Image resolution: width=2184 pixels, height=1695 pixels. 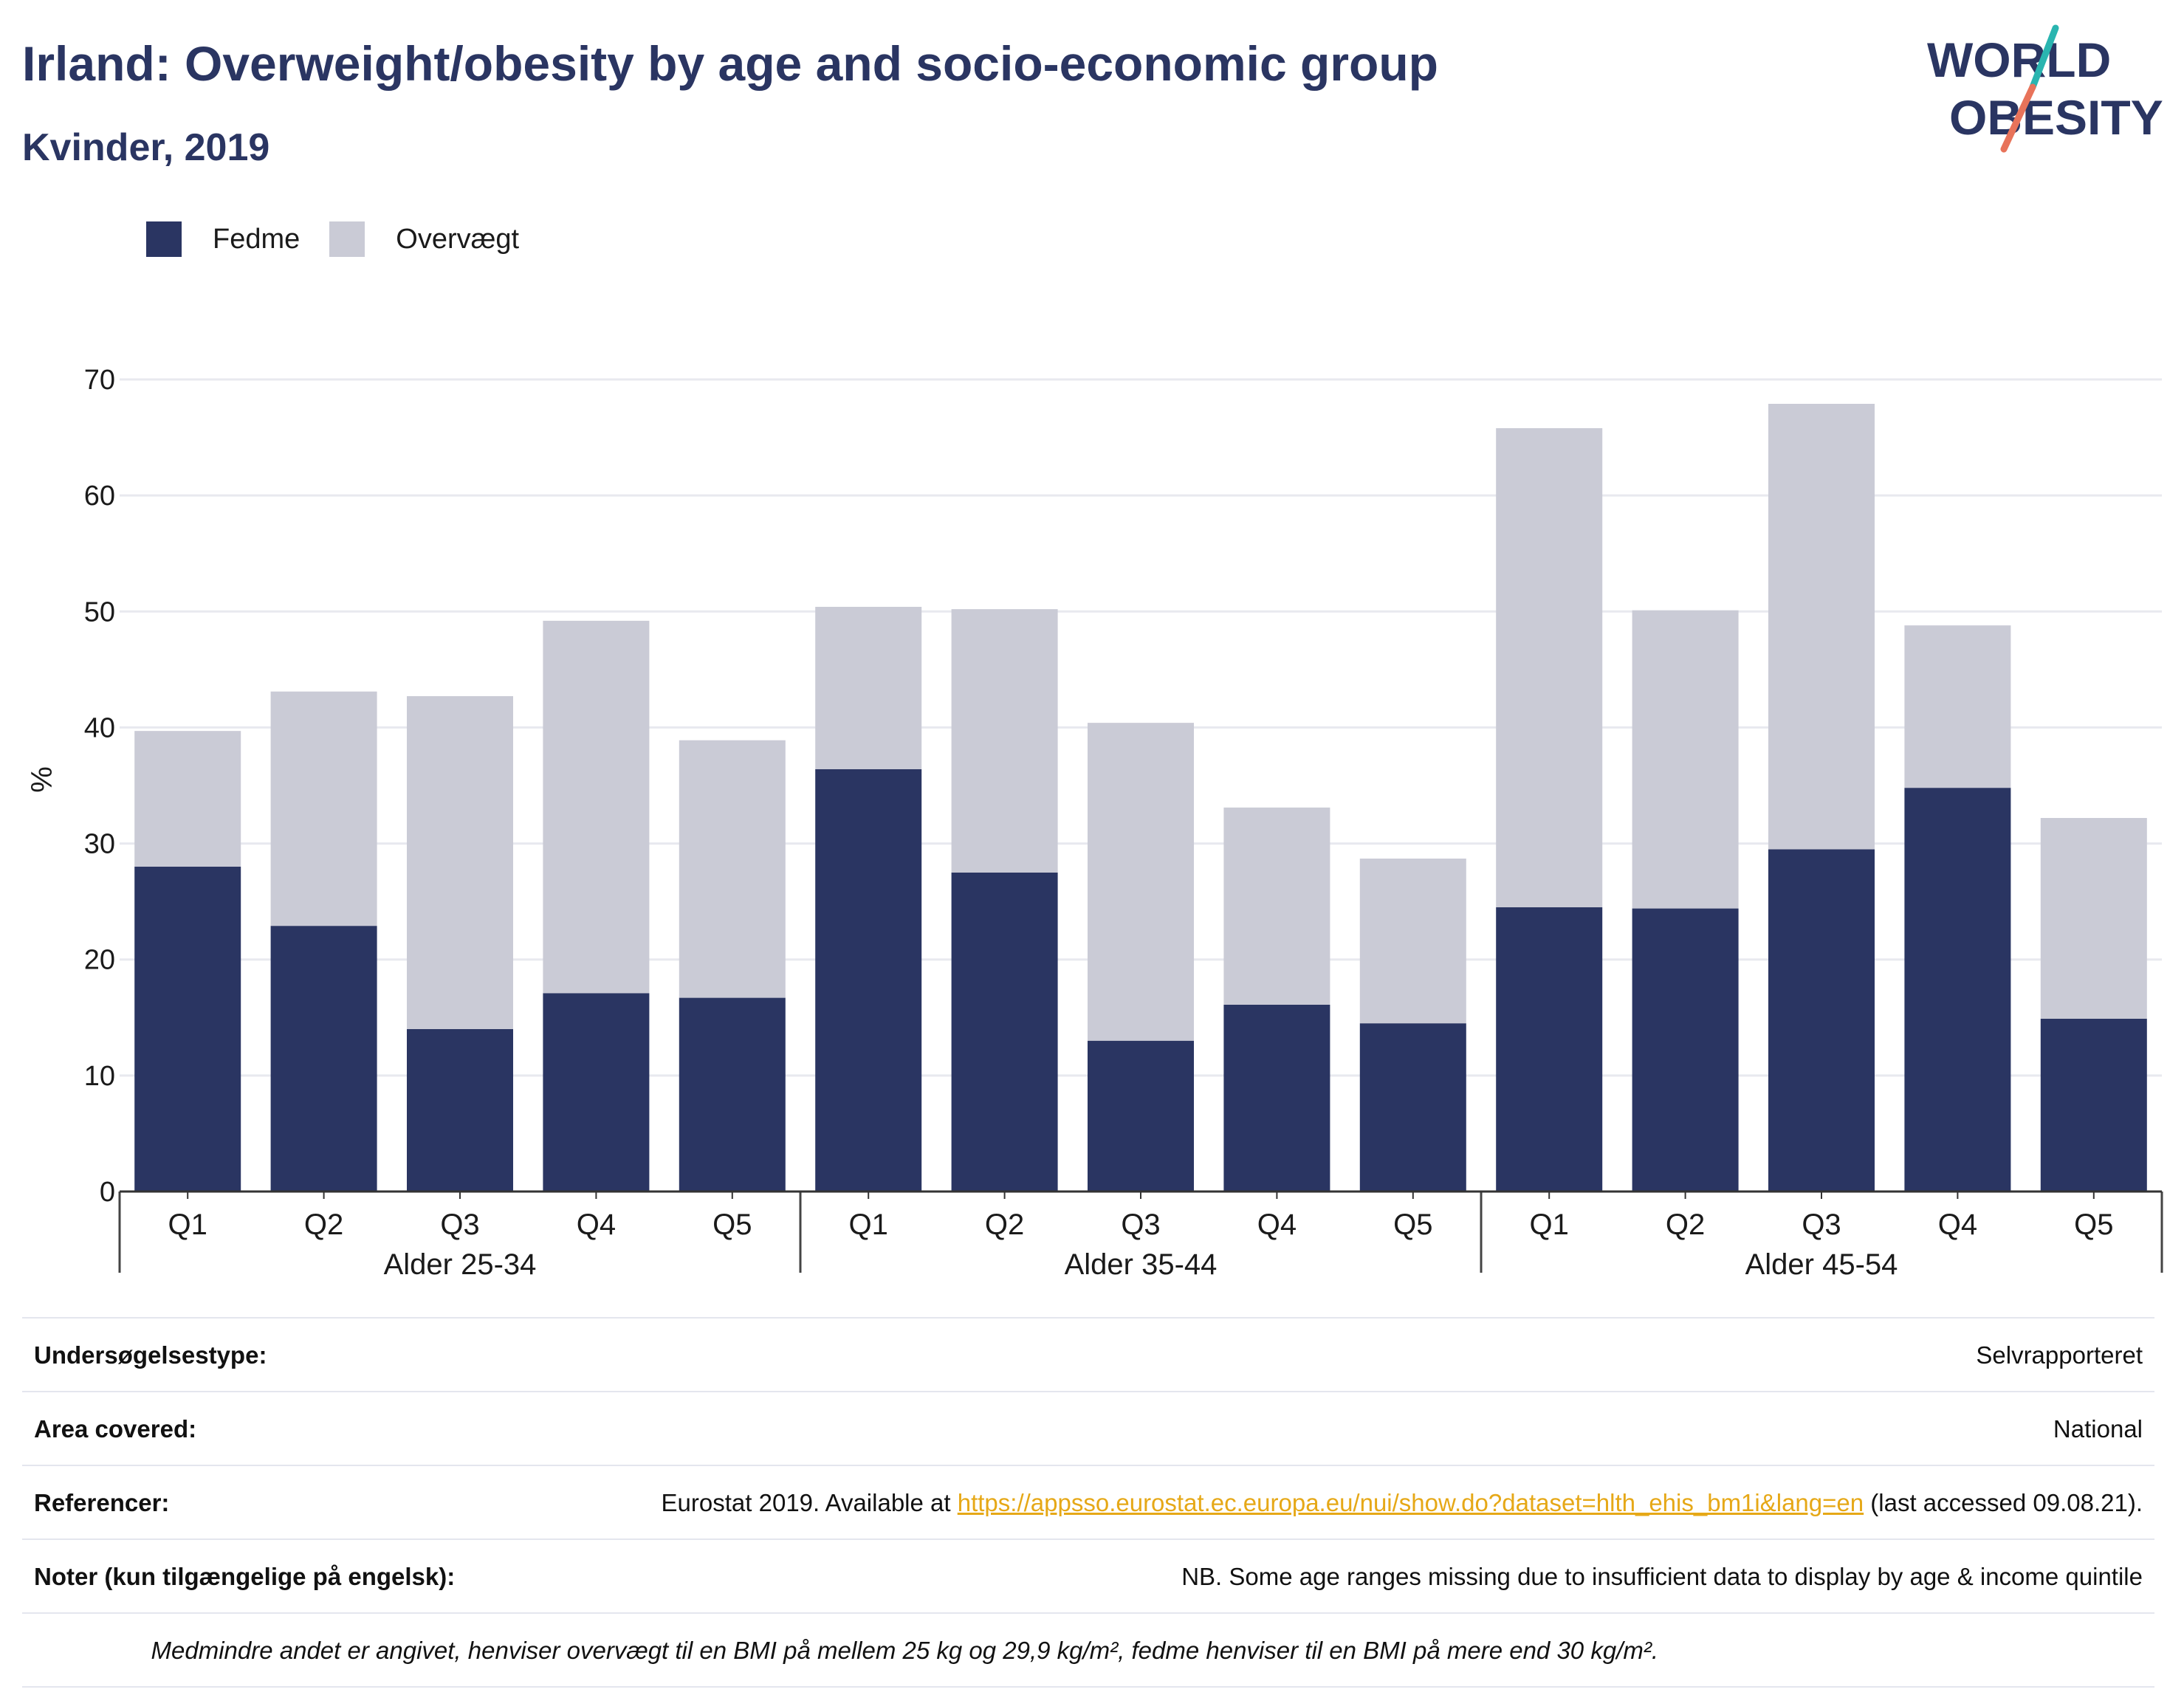 What do you see at coordinates (458, 239) in the screenshot?
I see `legend-label-overvaegt: Overvægt` at bounding box center [458, 239].